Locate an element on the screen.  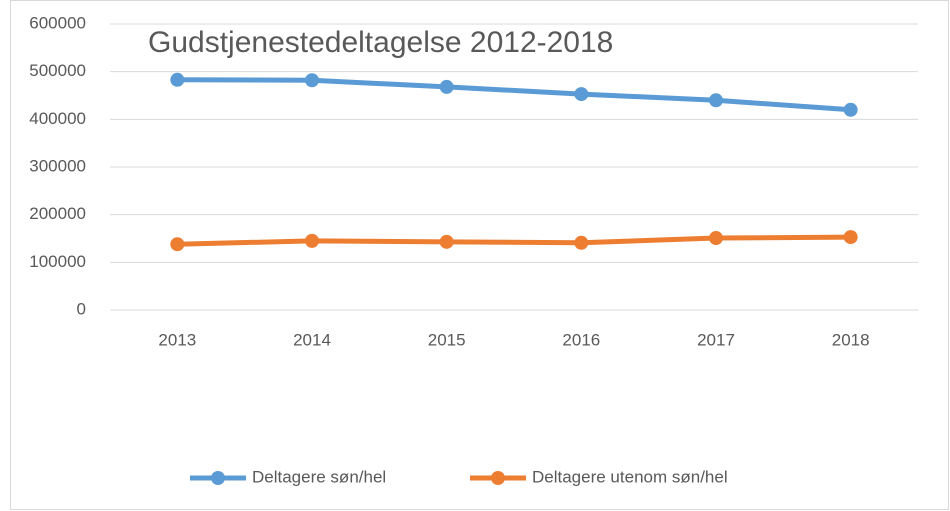
chart-title: Gudstjenestedeltagelse 2012-2018 is located at coordinates (380, 42).